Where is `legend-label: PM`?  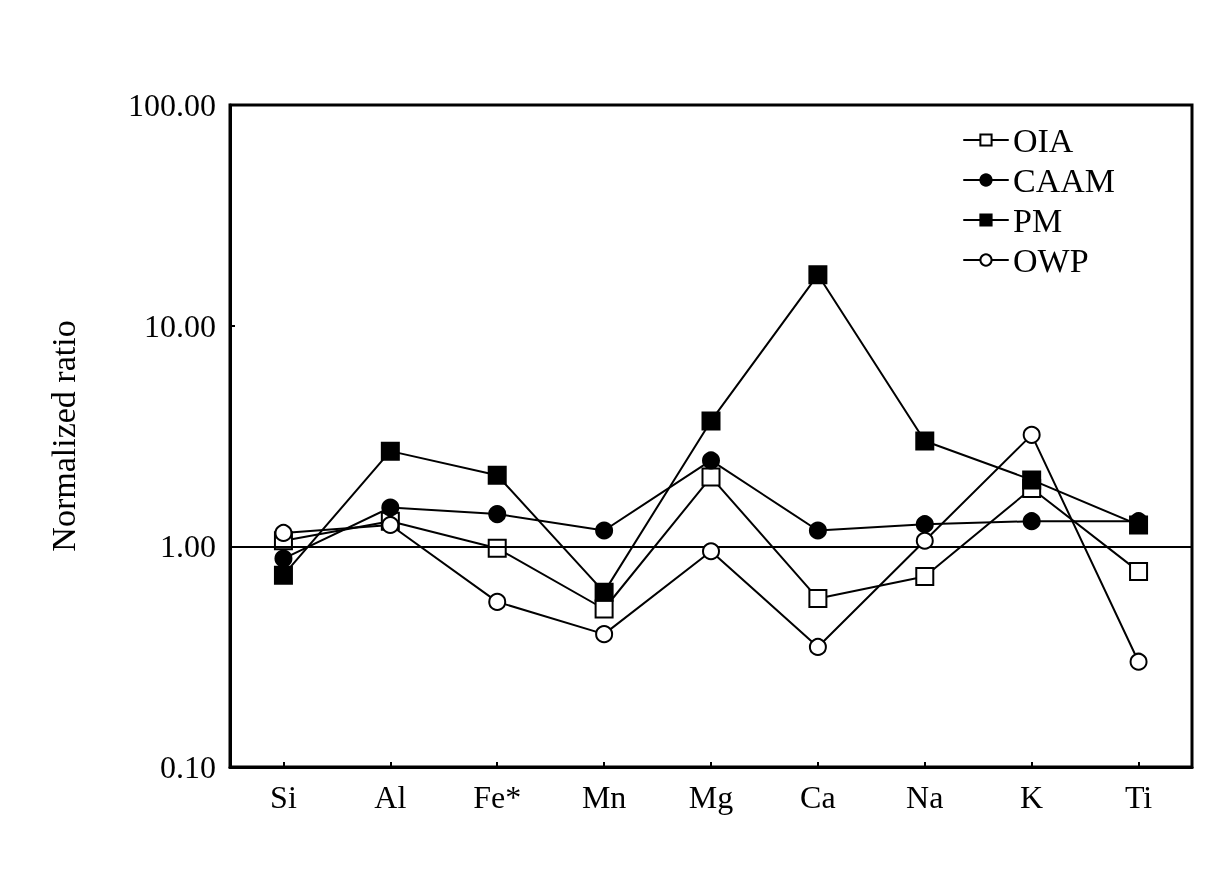 legend-label: PM is located at coordinates (1037, 220).